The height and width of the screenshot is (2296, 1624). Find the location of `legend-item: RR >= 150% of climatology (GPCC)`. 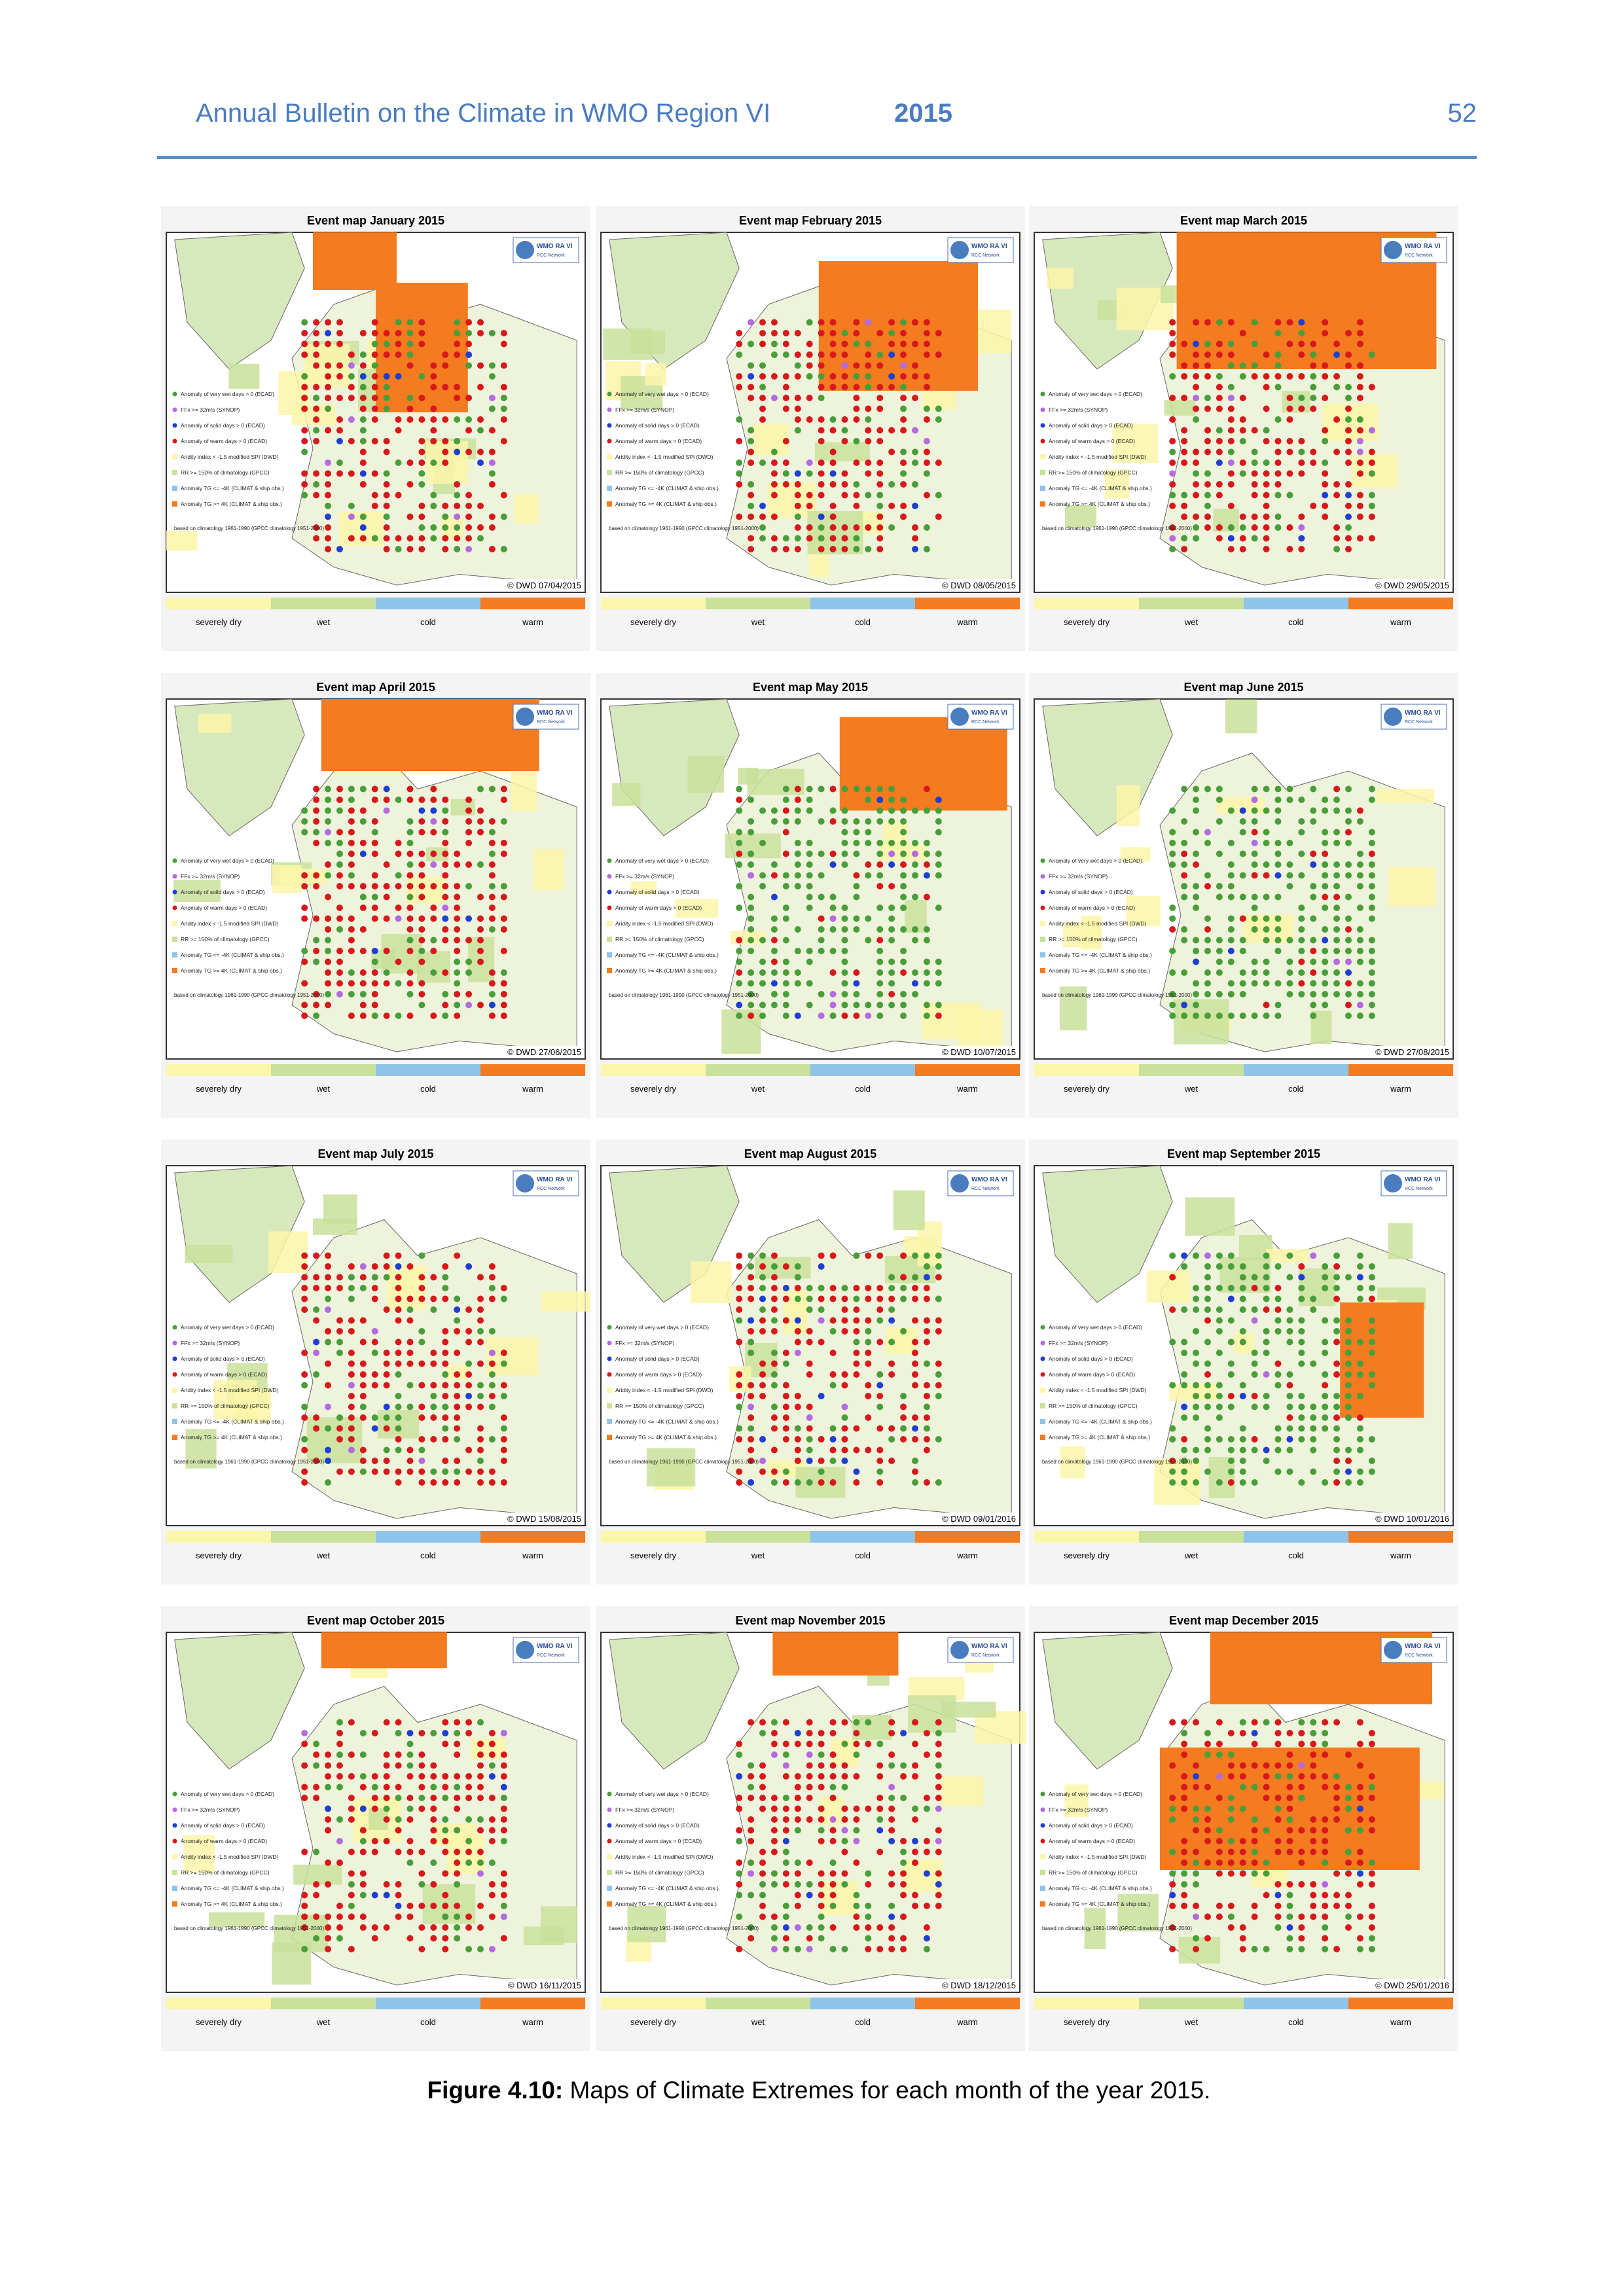

legend-item: RR >= 150% of climatology (GPCC) is located at coordinates (659, 939).